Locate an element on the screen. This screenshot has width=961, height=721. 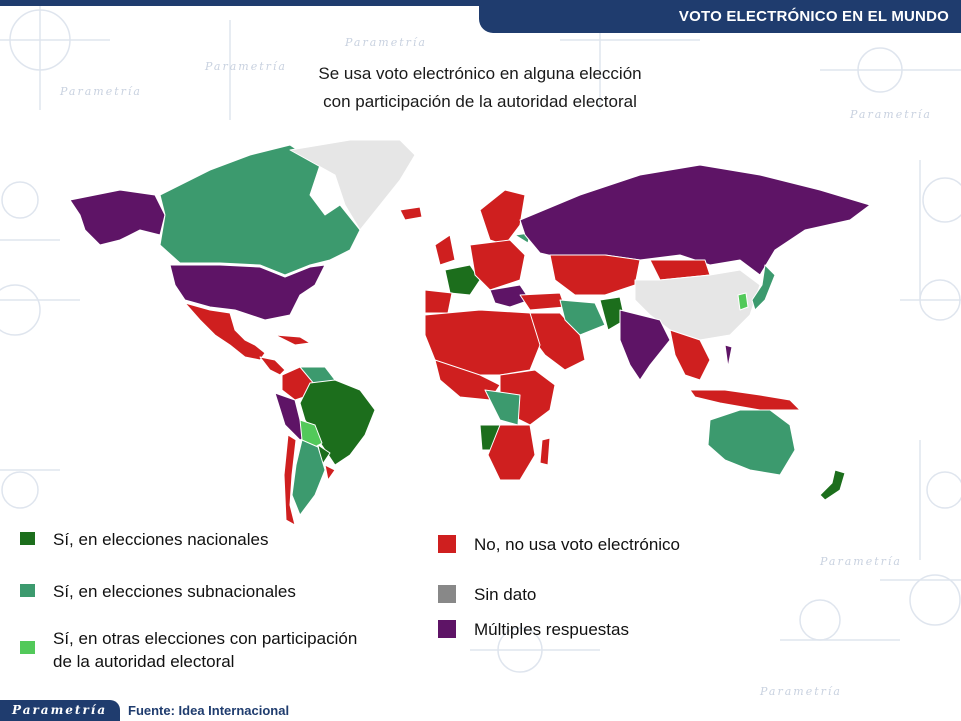
legend-swatch-subnational is located at coordinates (27, 590).